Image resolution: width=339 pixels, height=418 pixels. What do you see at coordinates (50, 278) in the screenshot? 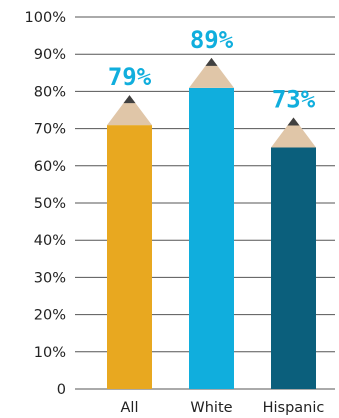
I see `y-tick-label: 30%` at bounding box center [50, 278].